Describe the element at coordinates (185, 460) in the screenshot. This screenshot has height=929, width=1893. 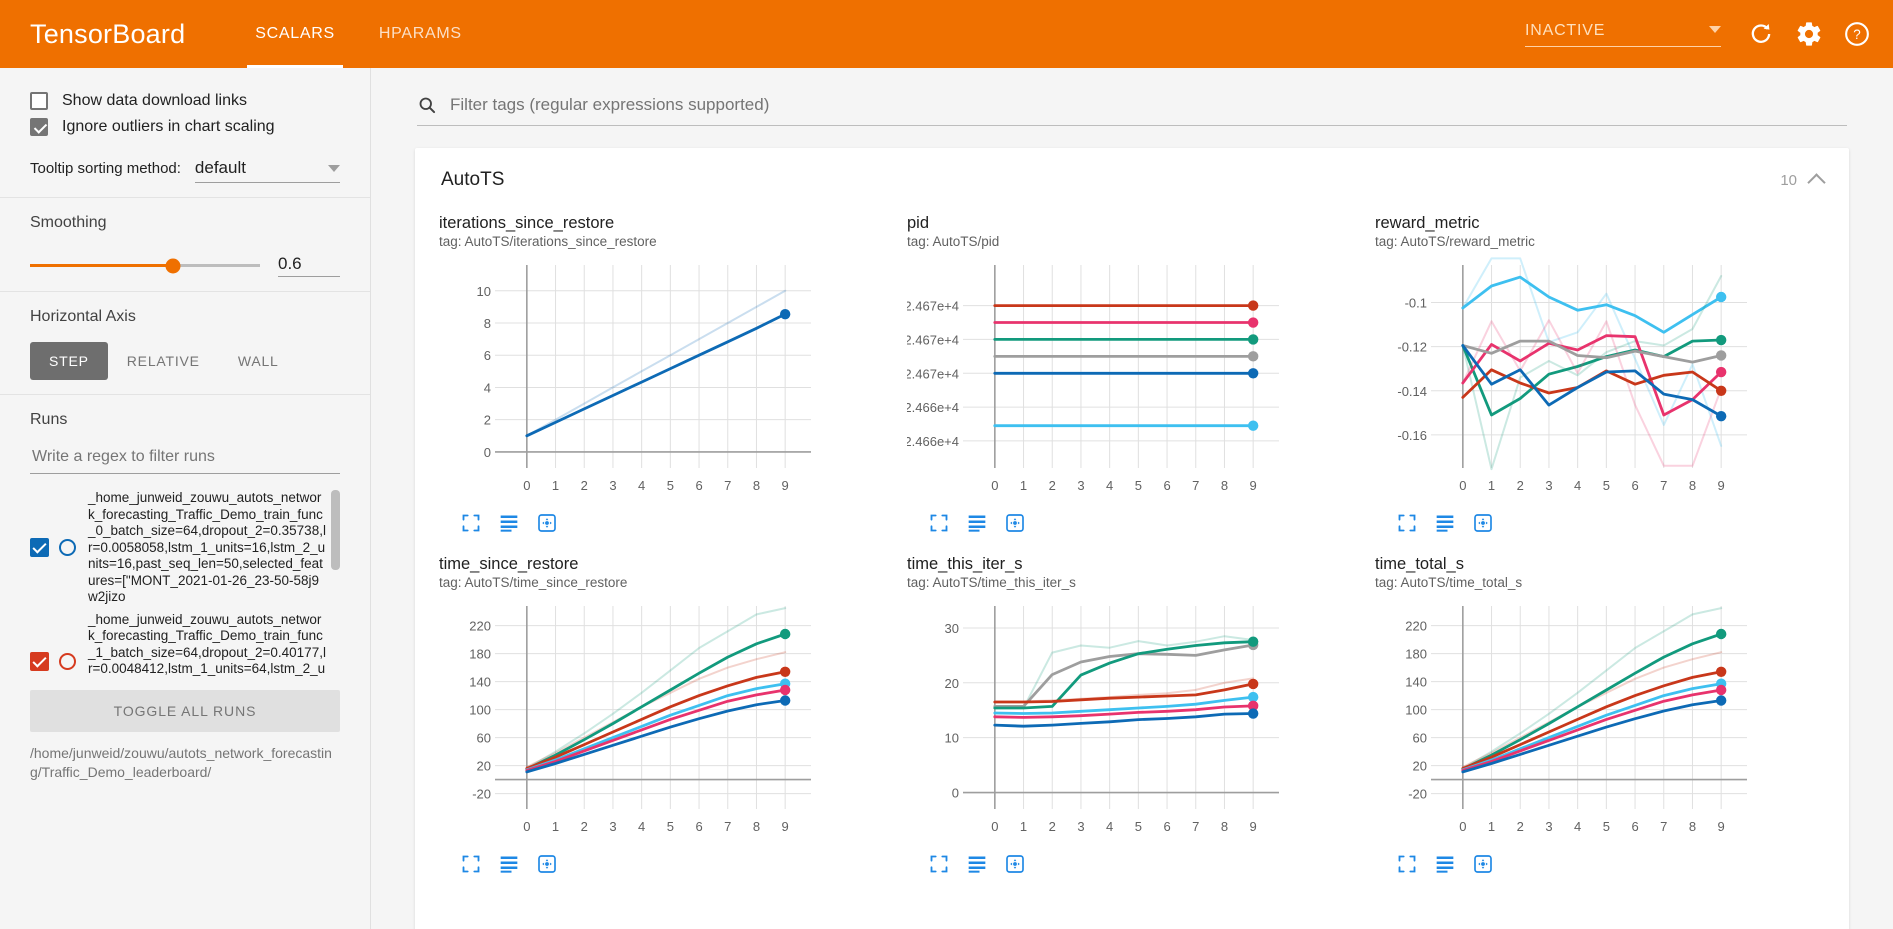
I see `runs-filter-input` at that location.